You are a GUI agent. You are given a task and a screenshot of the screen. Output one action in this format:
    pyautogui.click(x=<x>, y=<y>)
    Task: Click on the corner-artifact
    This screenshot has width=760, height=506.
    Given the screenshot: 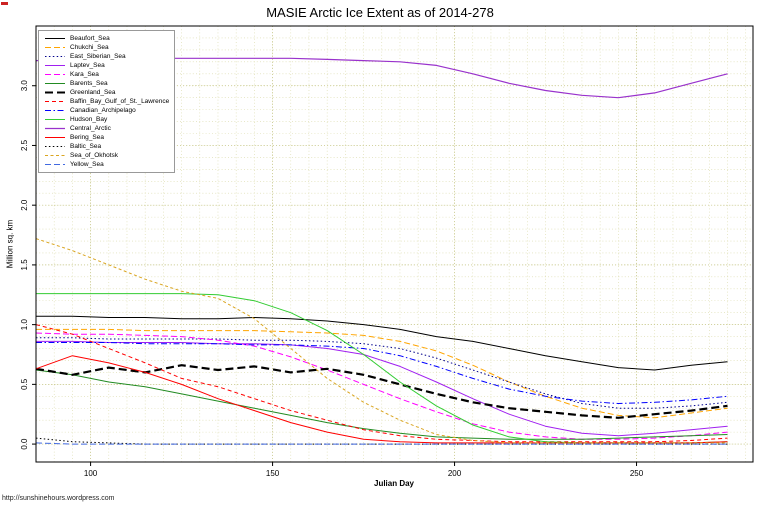 What is the action you would take?
    pyautogui.click(x=4, y=3)
    